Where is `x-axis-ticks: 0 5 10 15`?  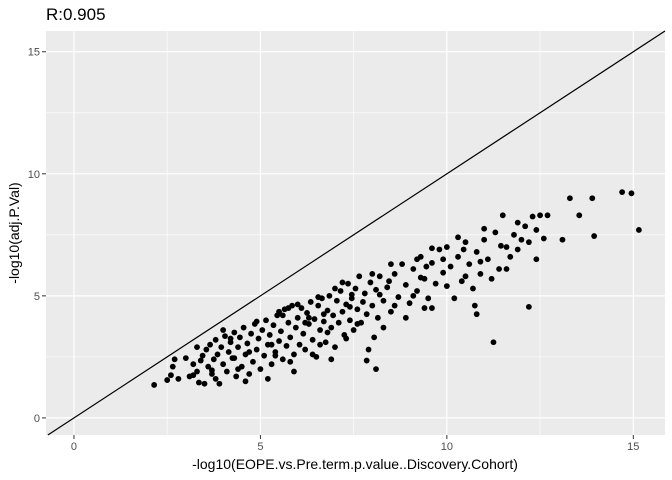 x-axis-ticks: 0 5 10 15 is located at coordinates (355, 444).